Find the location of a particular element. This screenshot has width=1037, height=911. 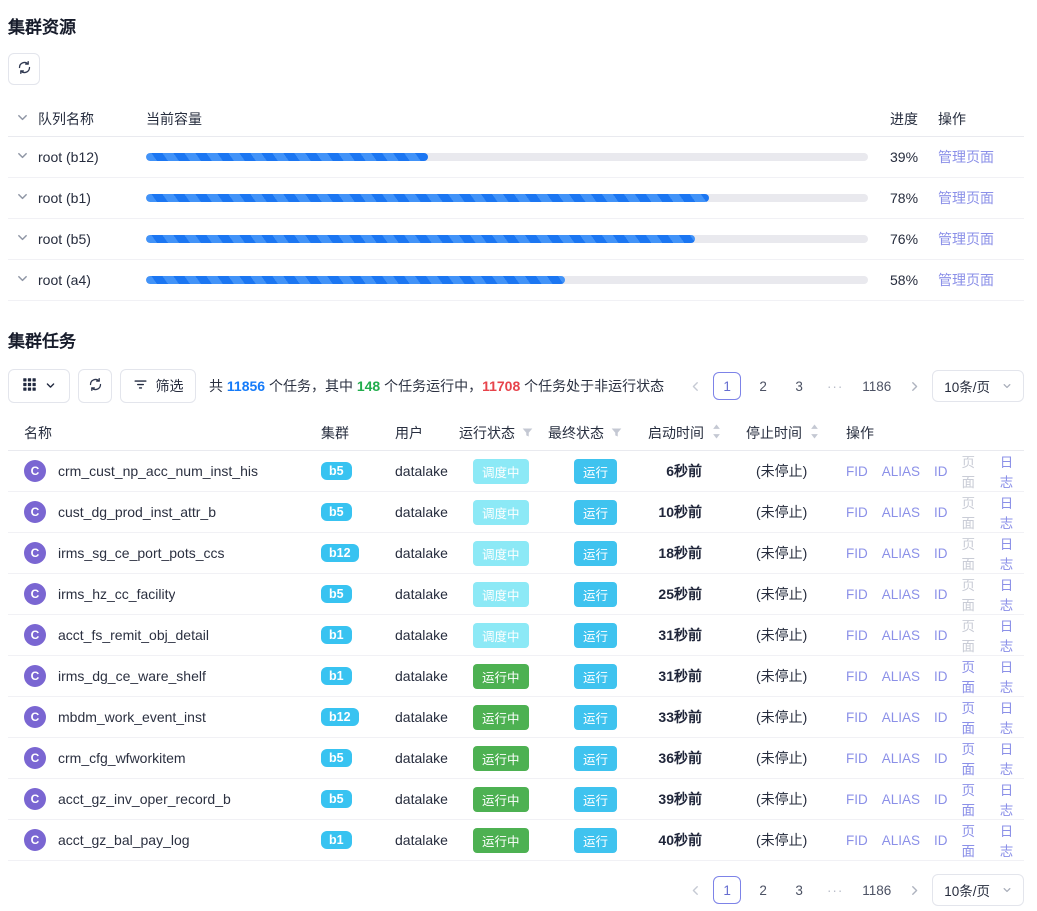

page-number-list: 1 2 3 ··· 1186 is located at coordinates (804, 890).